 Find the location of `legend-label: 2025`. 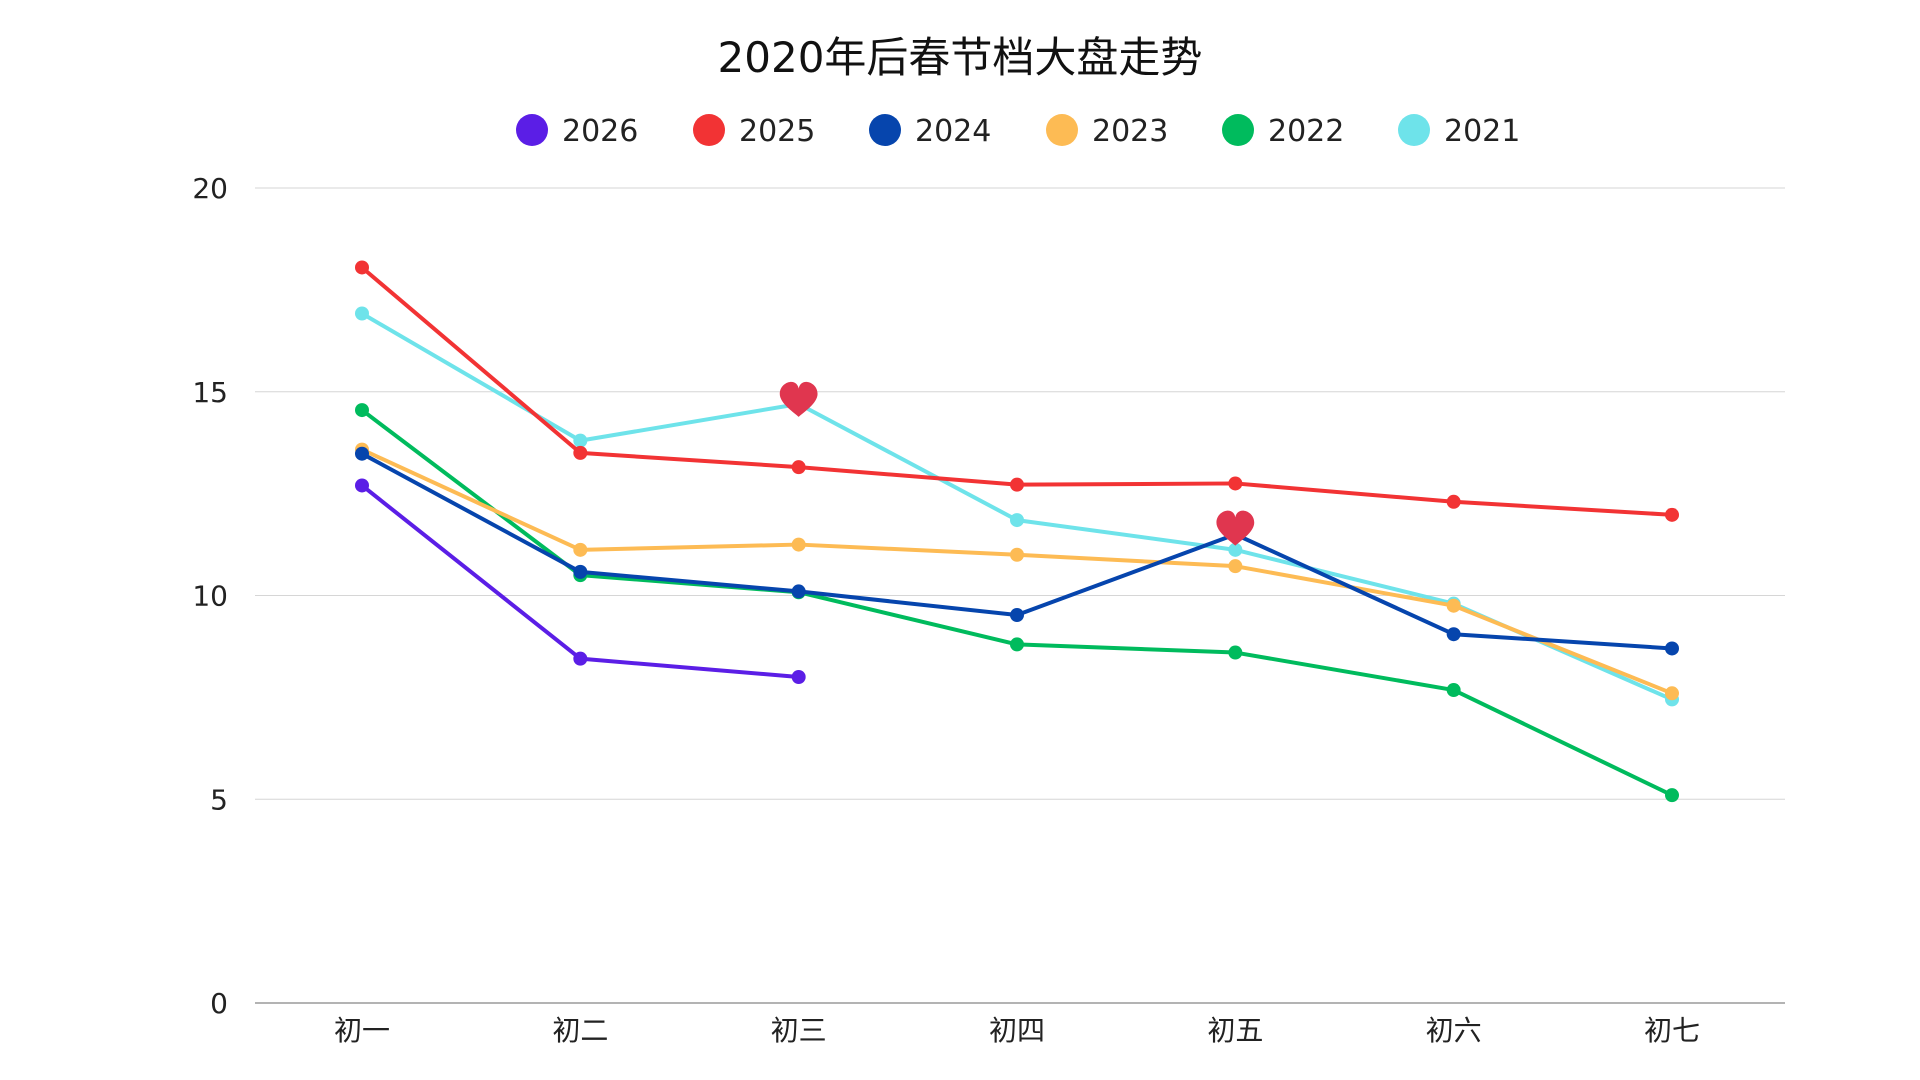

legend-label: 2025 is located at coordinates (777, 131).